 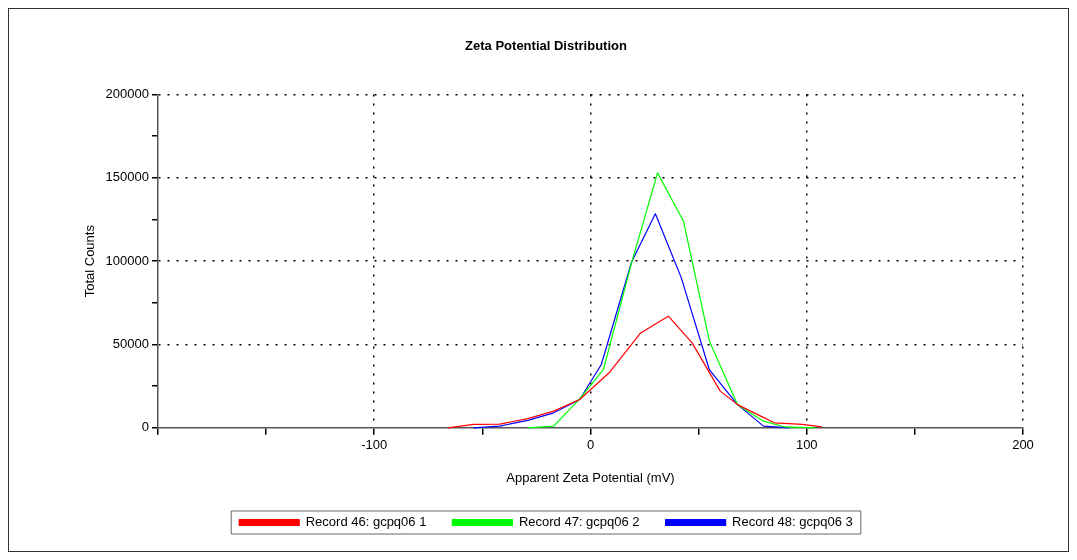 I want to click on y-tick-label: 0, so click(x=145, y=427).